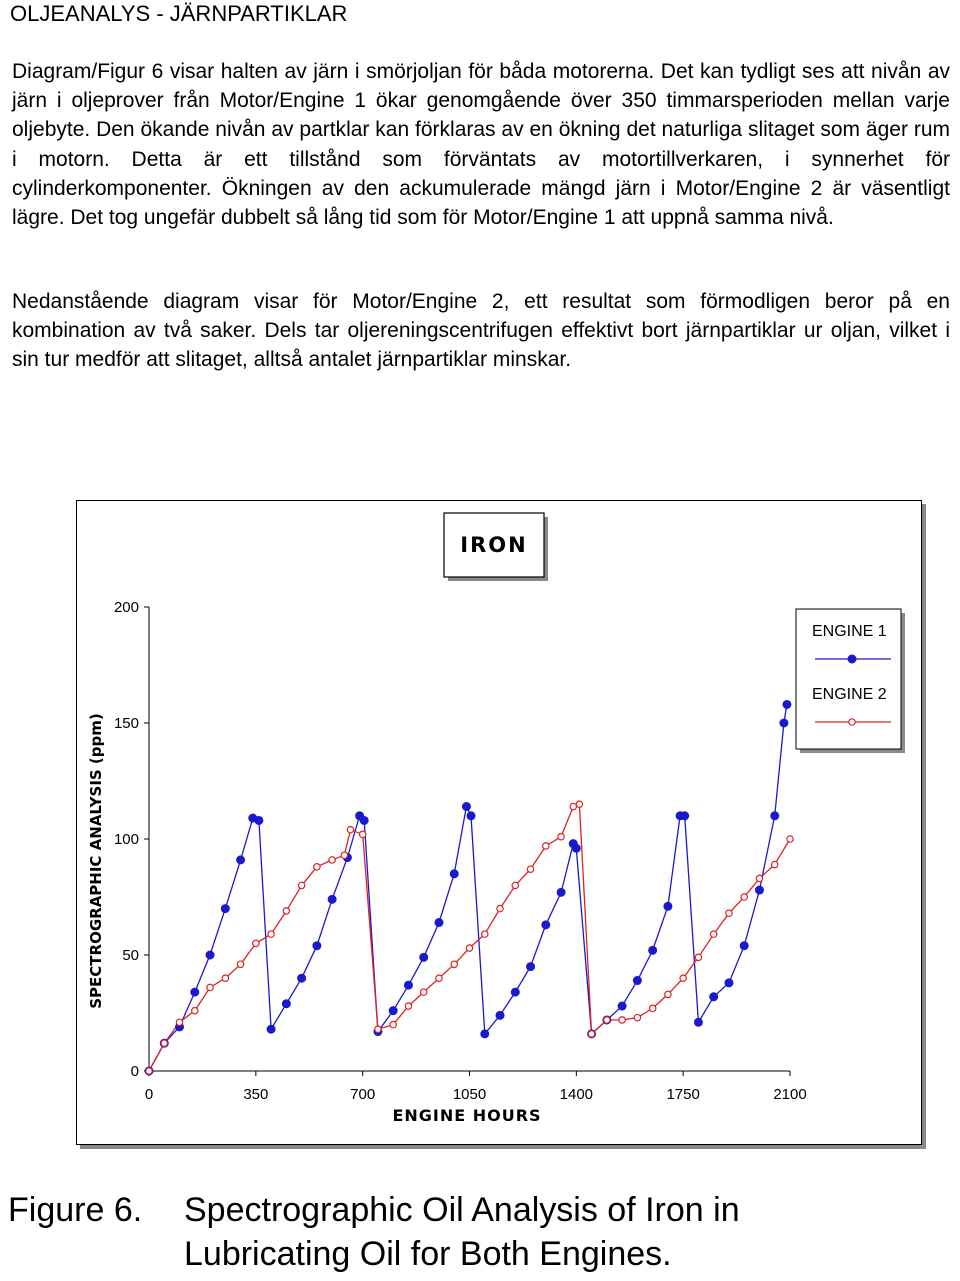 The height and width of the screenshot is (1281, 960). I want to click on x-tick-label: 700, so click(362, 1094).